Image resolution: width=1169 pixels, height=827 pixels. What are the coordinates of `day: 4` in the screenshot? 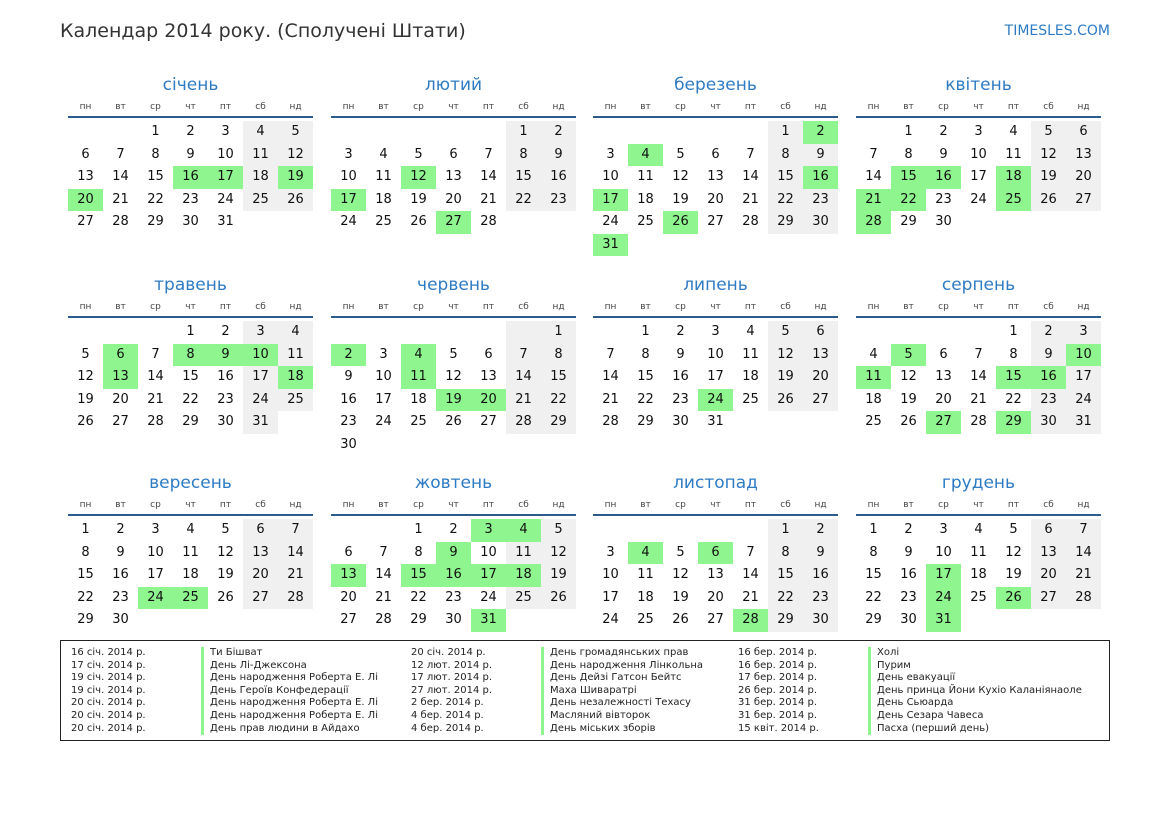 It's located at (295, 332).